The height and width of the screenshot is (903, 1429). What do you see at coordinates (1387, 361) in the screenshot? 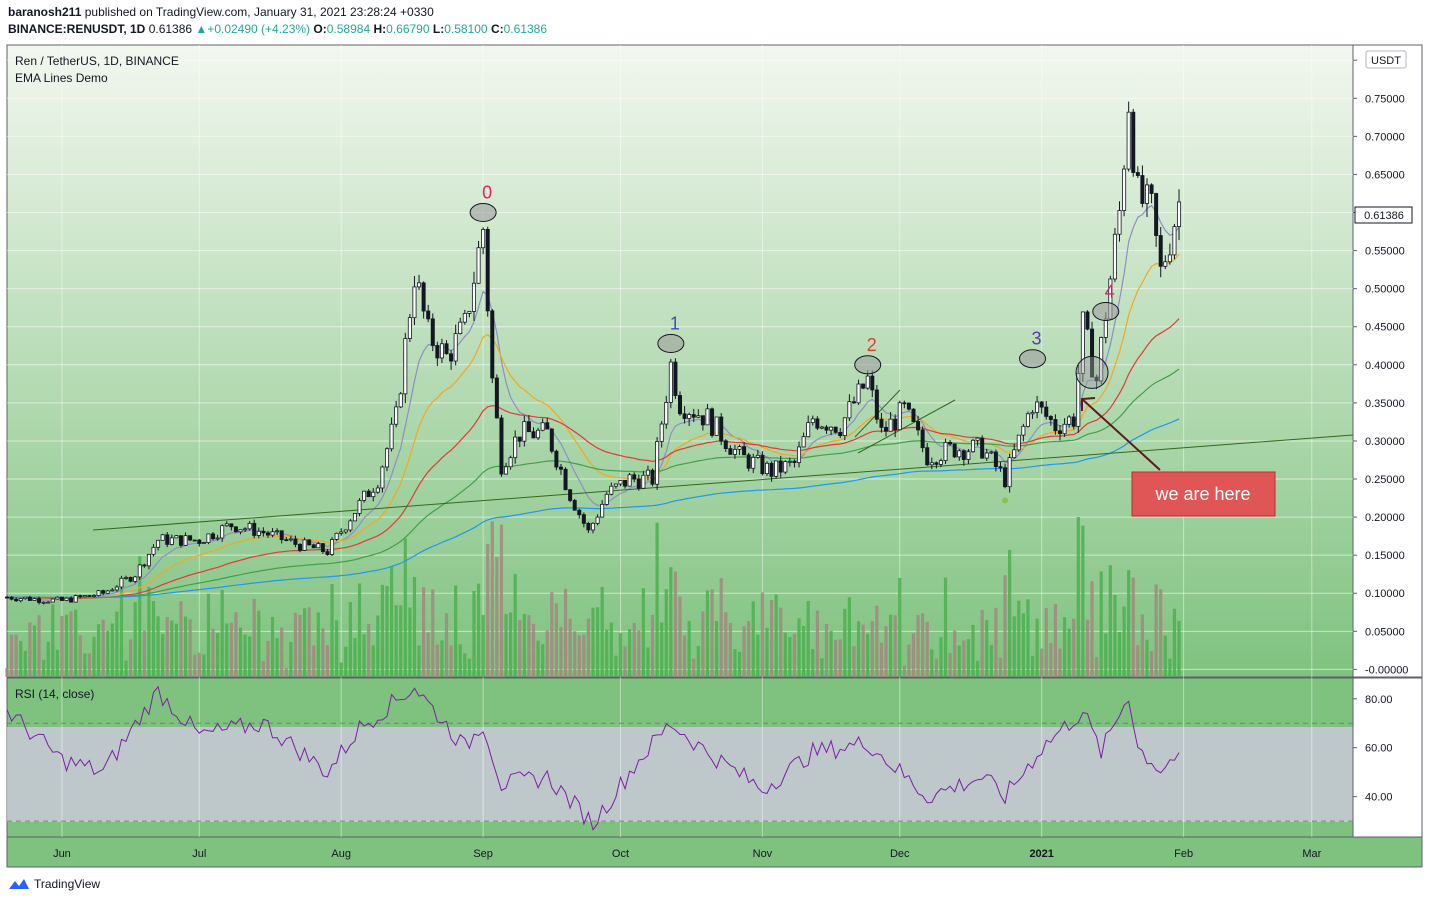
I see `price-axis-pane` at bounding box center [1387, 361].